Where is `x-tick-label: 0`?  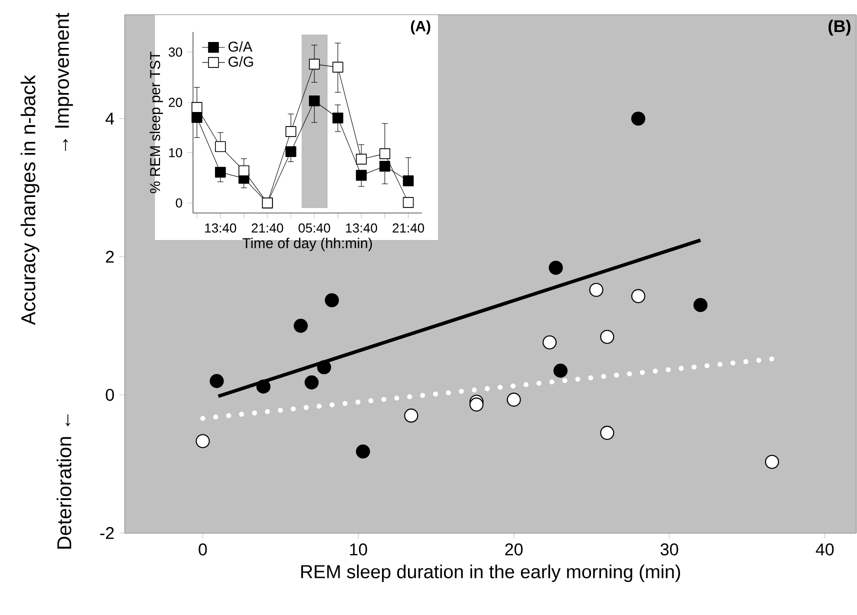 x-tick-label: 0 is located at coordinates (202, 549).